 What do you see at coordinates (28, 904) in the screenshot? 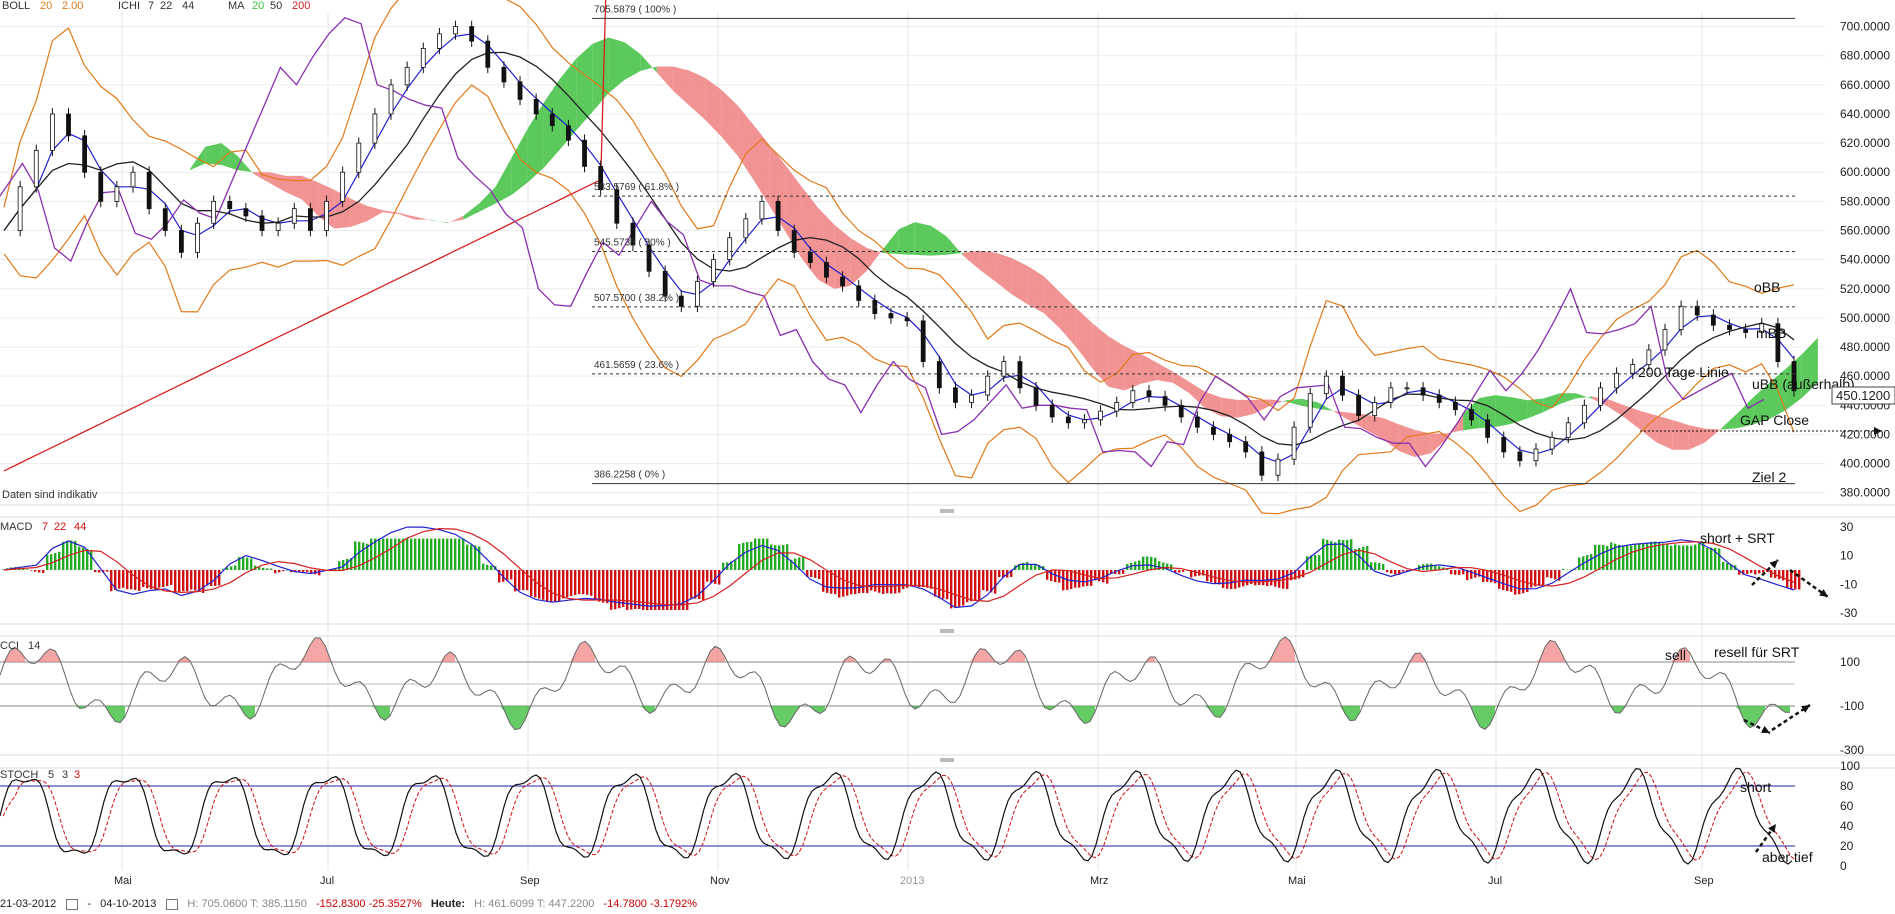
I see `date-from: 21-03-2012` at bounding box center [28, 904].